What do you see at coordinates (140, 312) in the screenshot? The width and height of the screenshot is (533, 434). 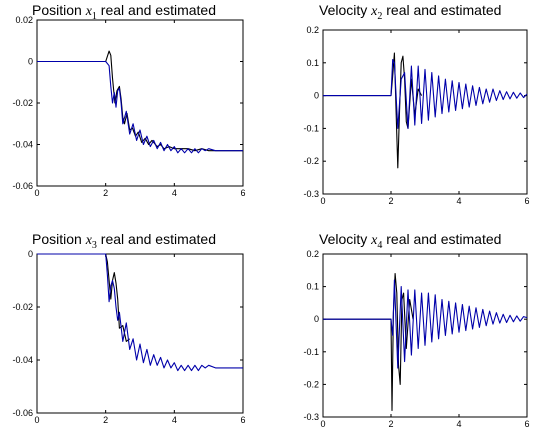 I see `panel-3-series-2-line` at bounding box center [140, 312].